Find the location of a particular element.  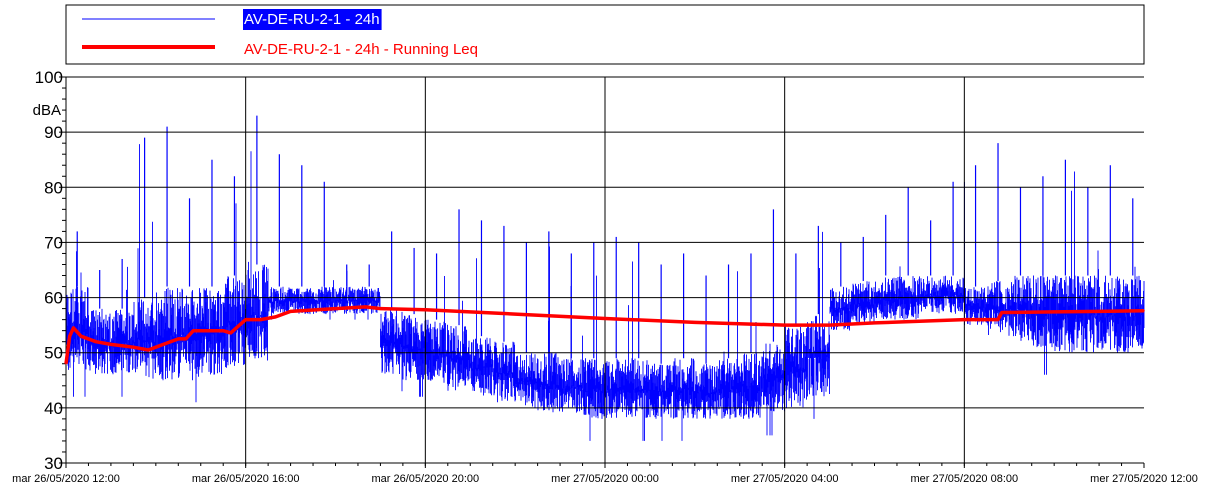

y-axis-label: dBA is located at coordinates (47, 110).